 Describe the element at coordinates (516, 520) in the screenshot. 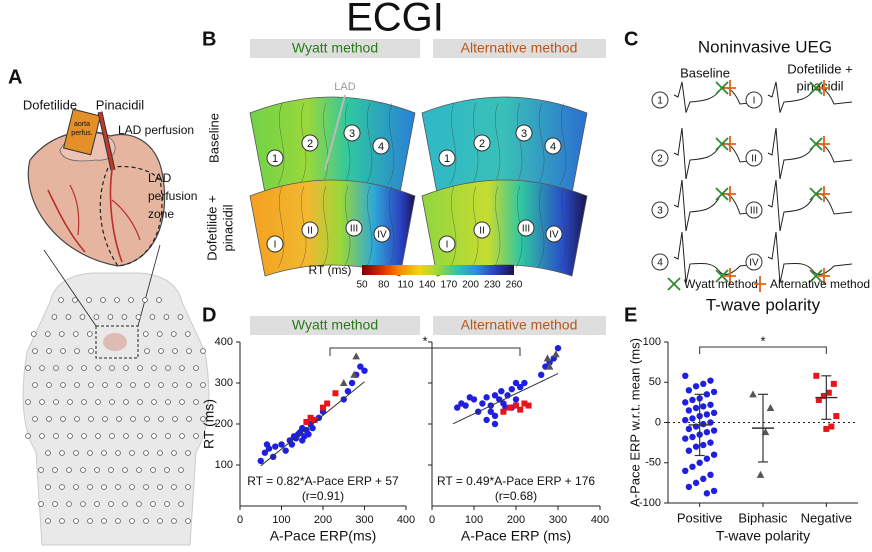

I see `x-tick-label: 200` at that location.